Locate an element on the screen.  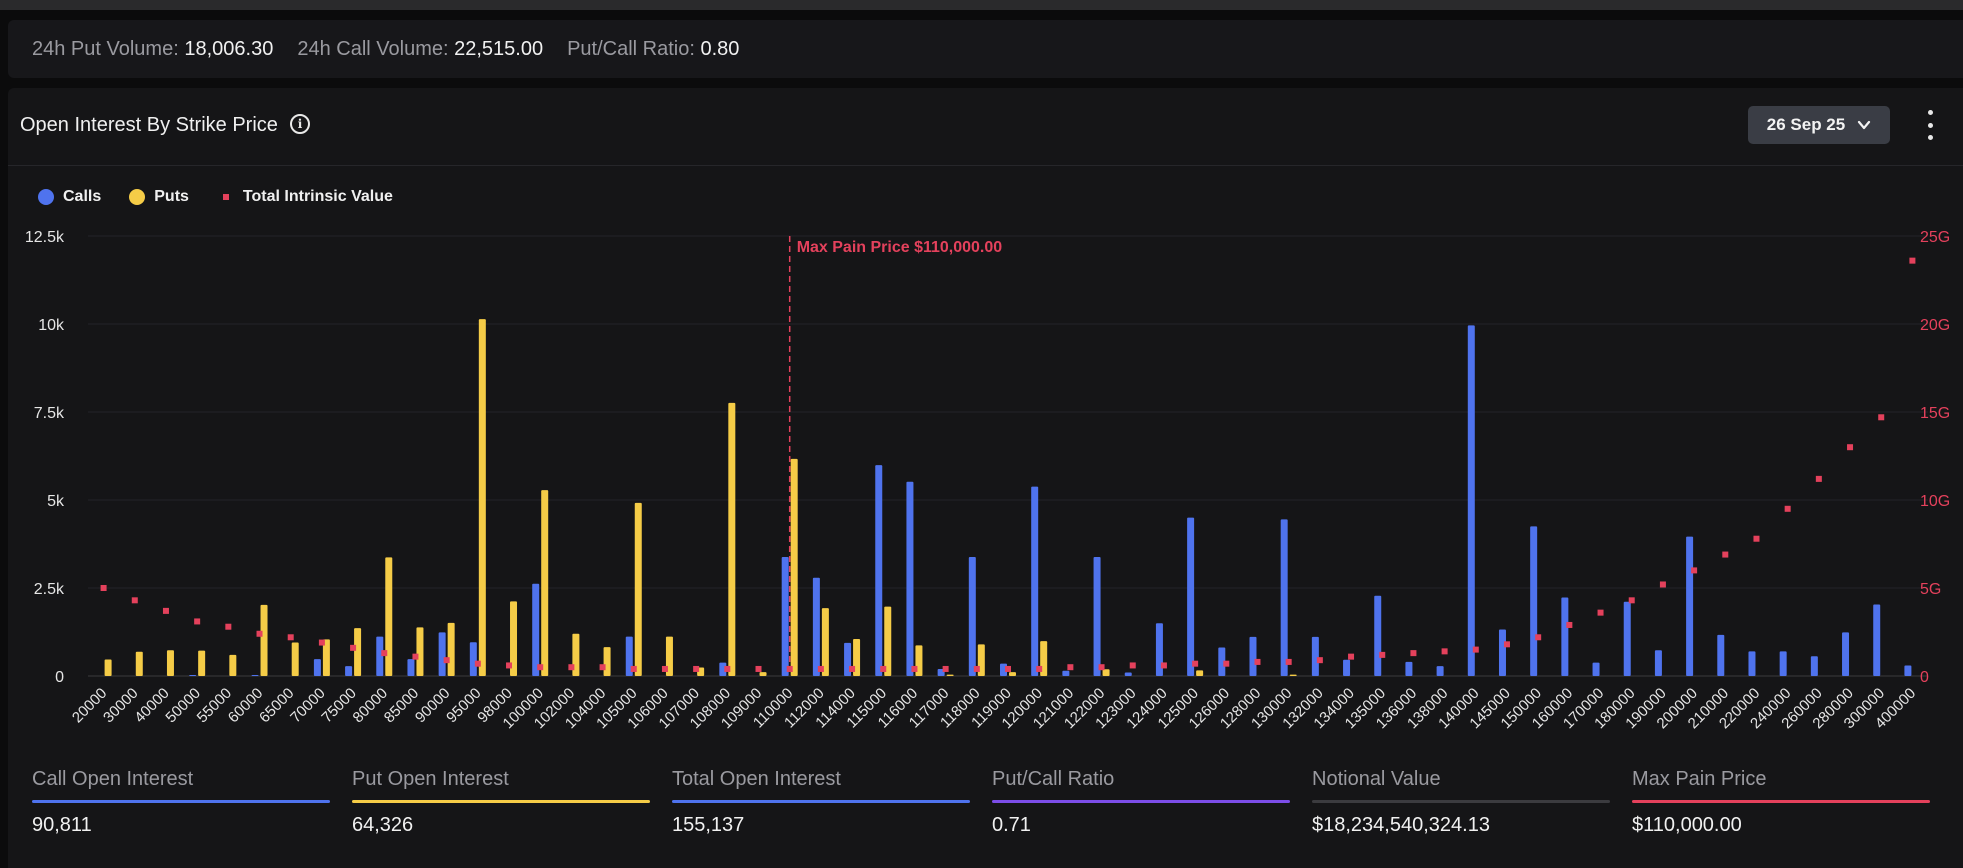
metric-label: Put/Call Ratio is located at coordinates (1053, 779).